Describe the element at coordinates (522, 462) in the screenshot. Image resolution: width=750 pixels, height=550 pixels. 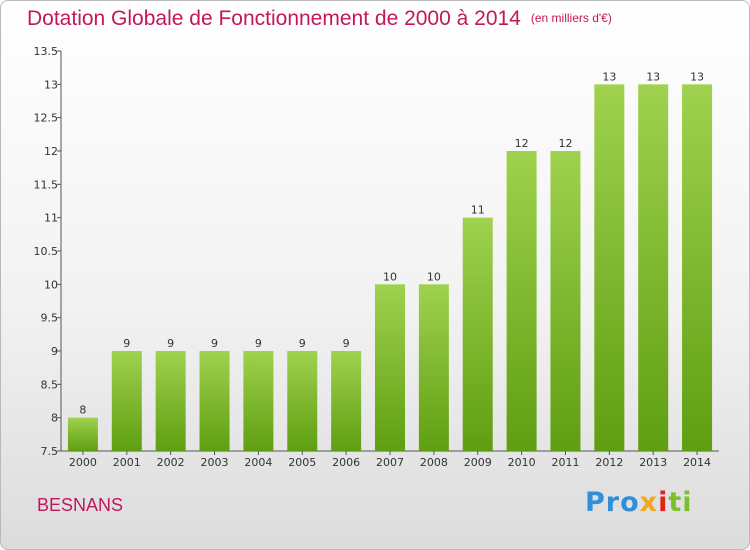
I see `x-tick-label: 2010` at that location.